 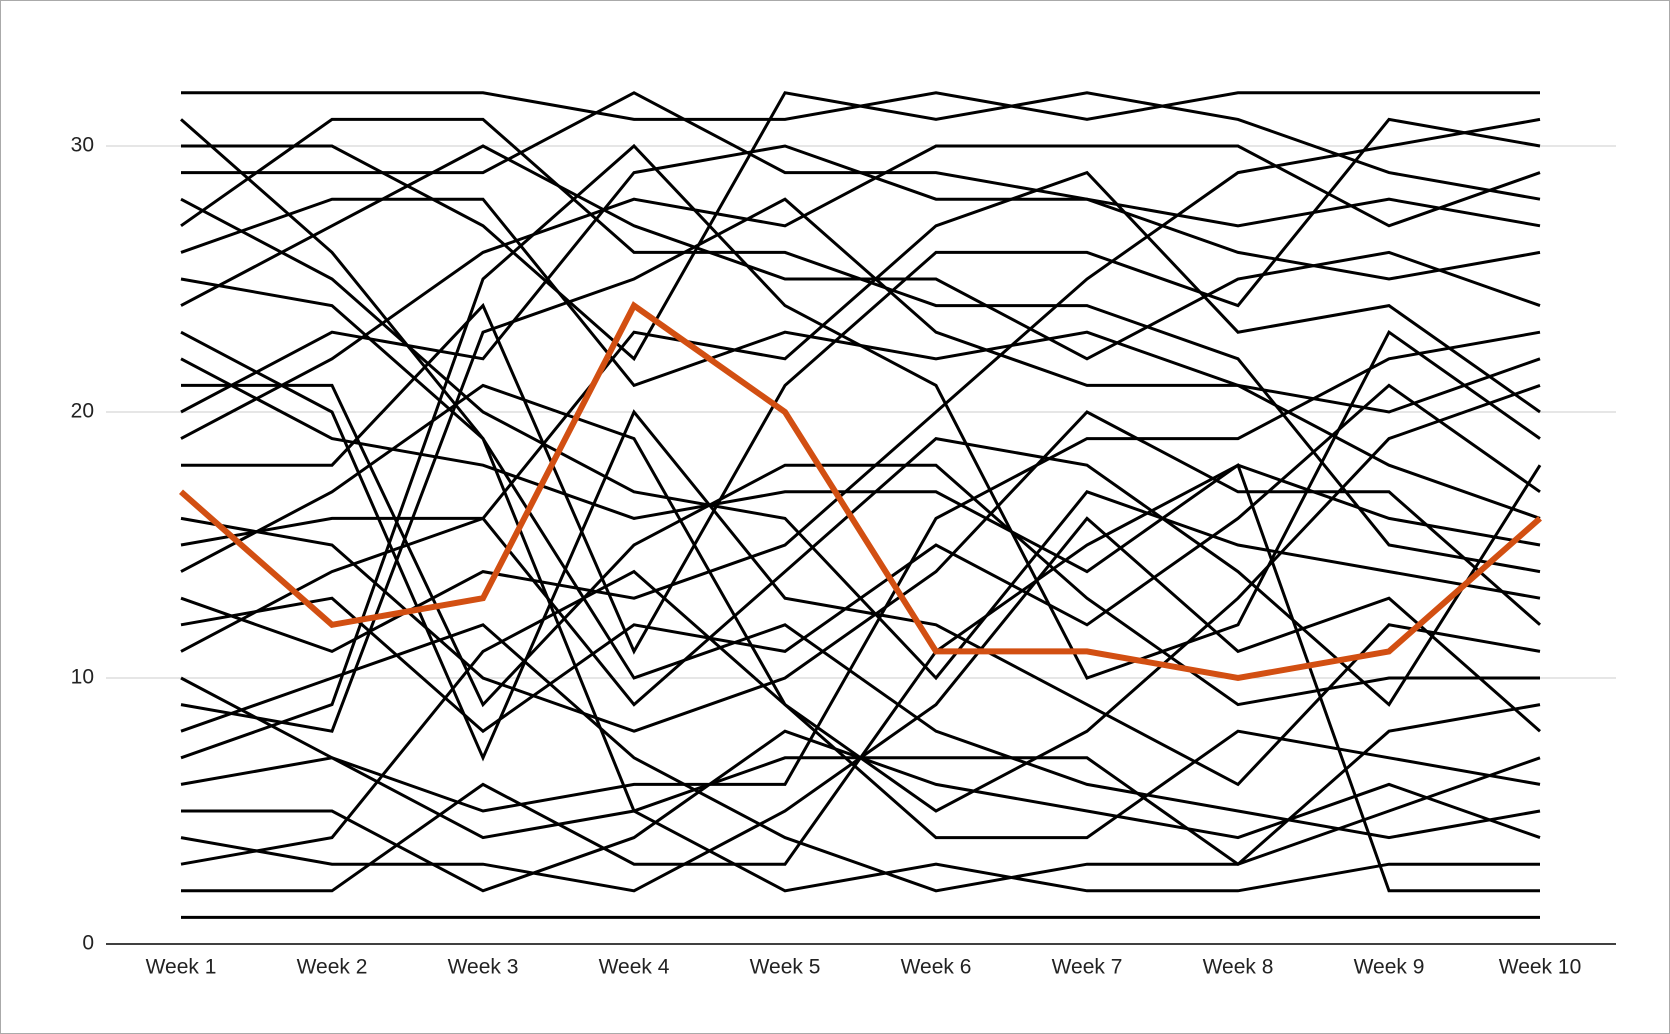 What do you see at coordinates (1540, 967) in the screenshot?
I see `x-tick-label: Week 10` at bounding box center [1540, 967].